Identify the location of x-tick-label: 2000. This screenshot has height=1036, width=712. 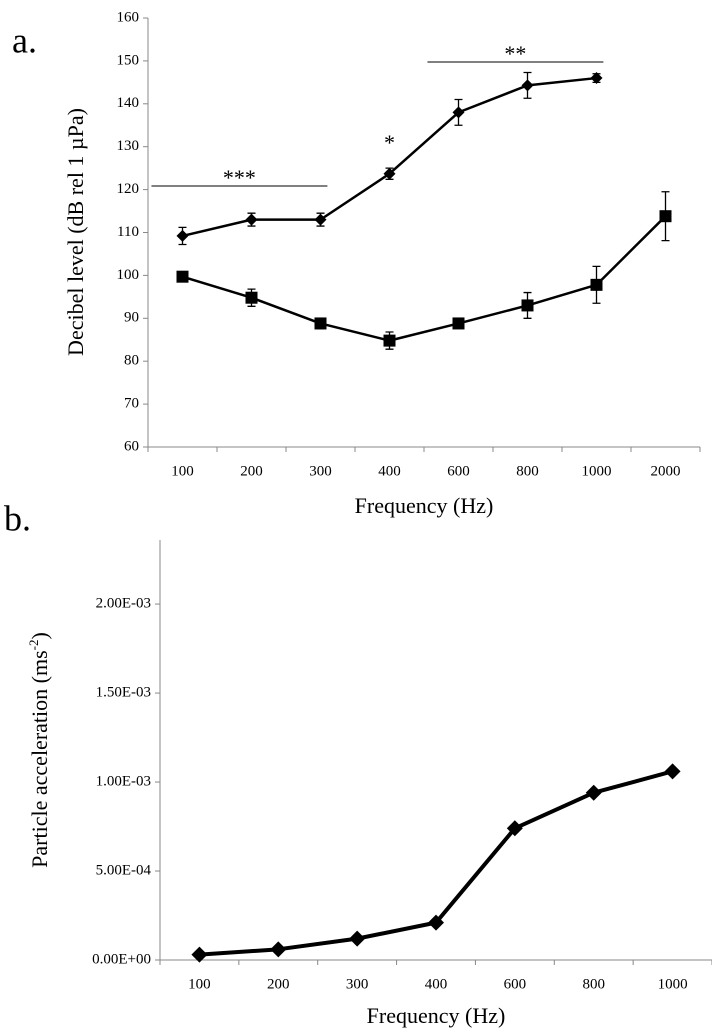
(666, 471).